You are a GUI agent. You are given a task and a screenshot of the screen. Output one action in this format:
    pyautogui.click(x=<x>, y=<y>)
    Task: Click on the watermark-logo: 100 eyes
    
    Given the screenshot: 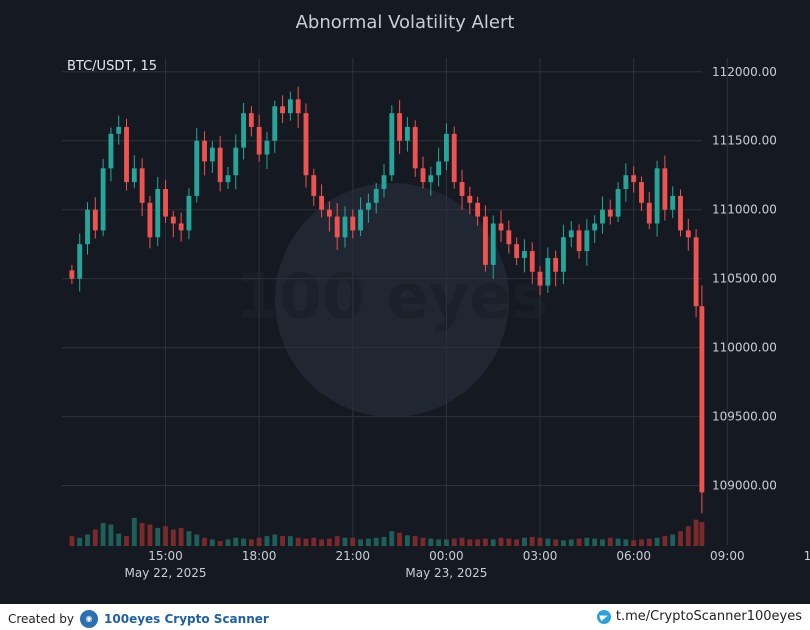 What is the action you would take?
    pyautogui.click(x=392, y=296)
    